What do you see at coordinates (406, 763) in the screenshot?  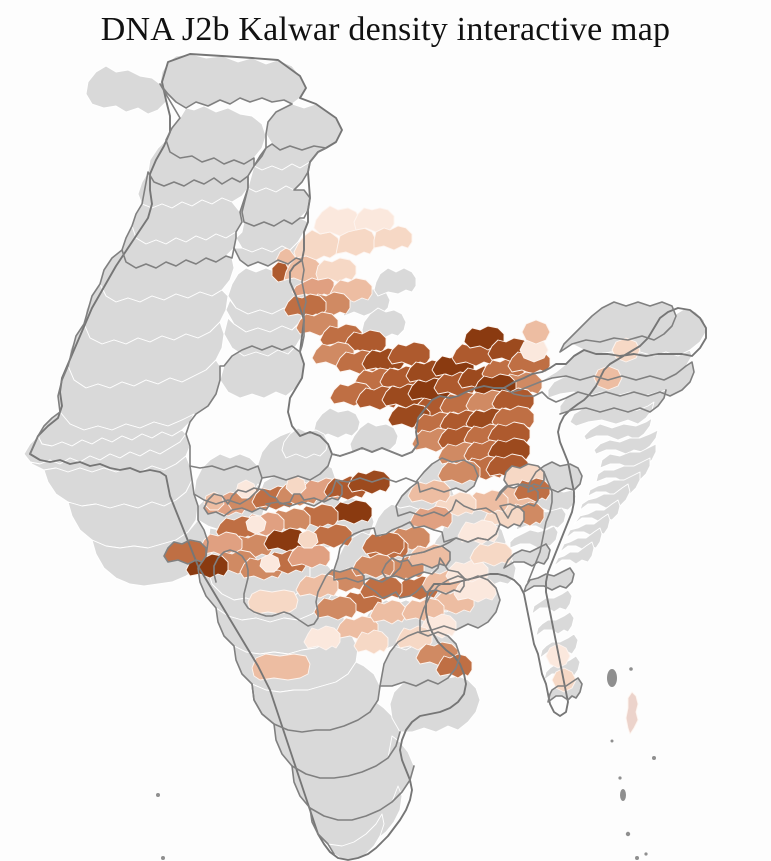 I see `map-specks-layer` at bounding box center [406, 763].